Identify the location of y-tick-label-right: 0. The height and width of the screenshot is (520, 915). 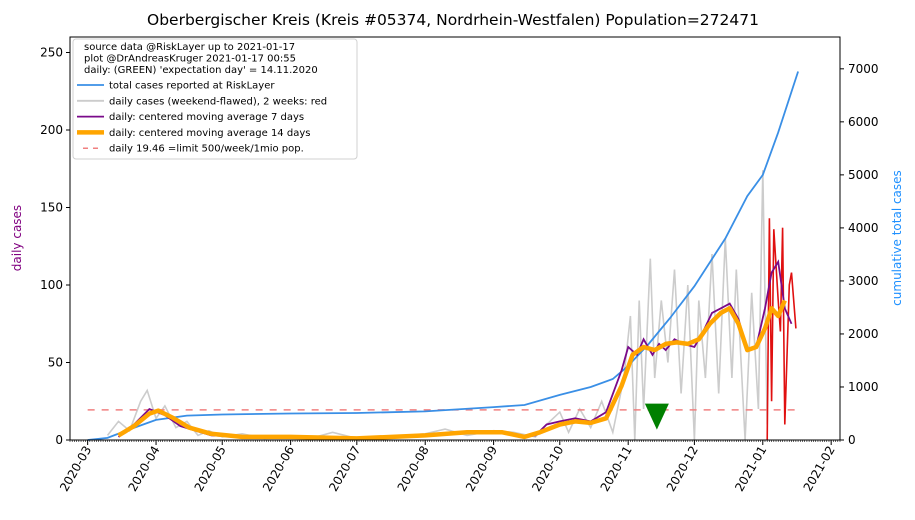
(852, 440).